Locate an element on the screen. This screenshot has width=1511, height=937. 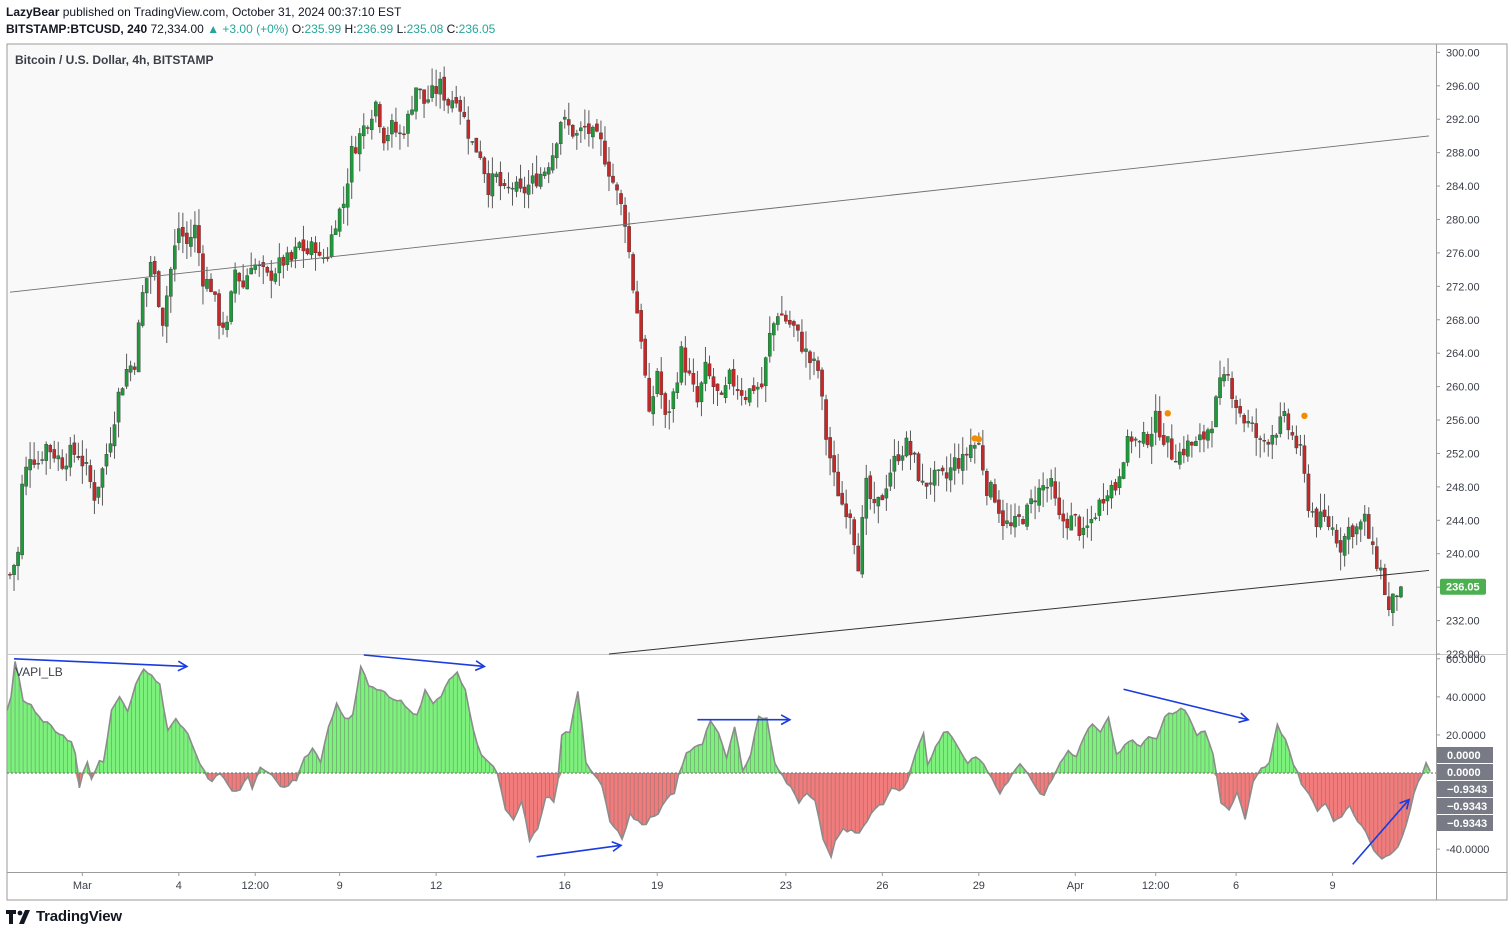
author-name: LazyBear is located at coordinates (33, 12).